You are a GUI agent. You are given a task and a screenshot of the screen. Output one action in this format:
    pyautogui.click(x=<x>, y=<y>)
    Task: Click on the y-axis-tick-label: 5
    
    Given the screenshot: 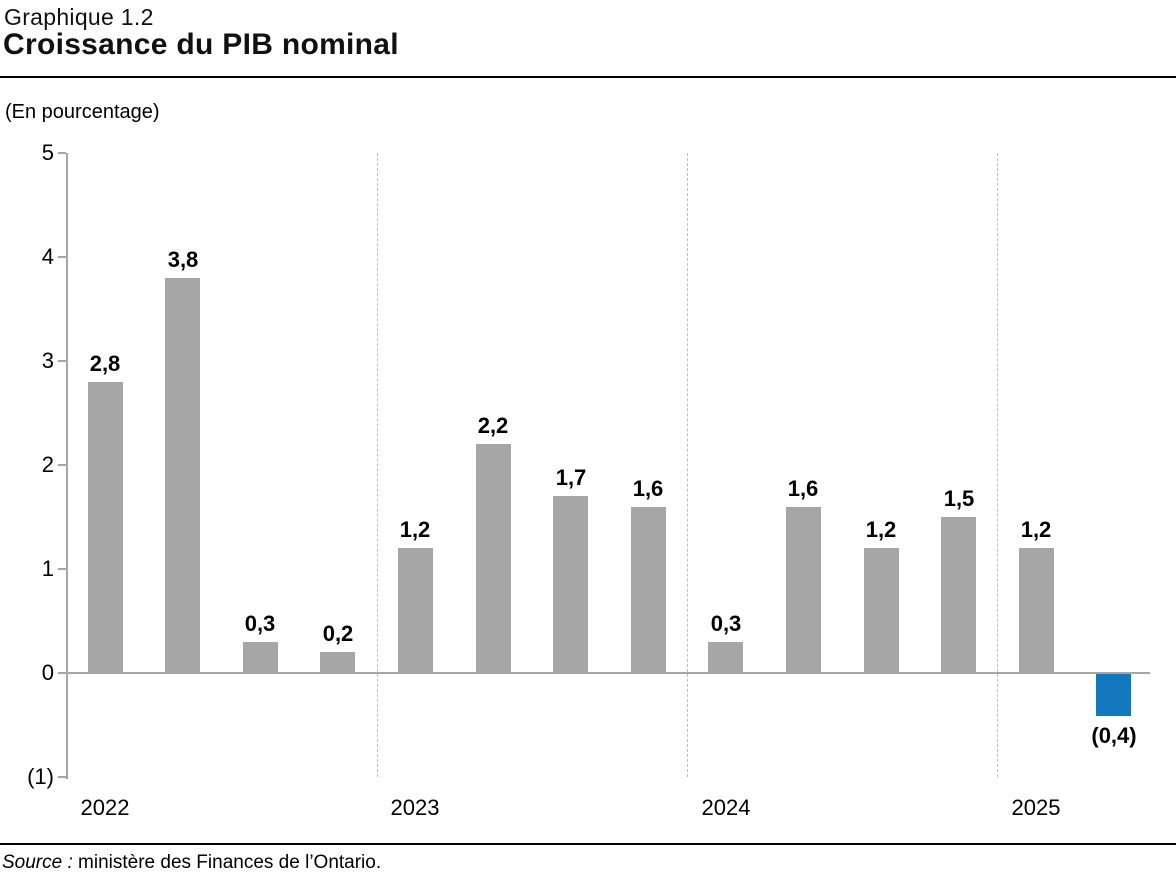 What is the action you would take?
    pyautogui.click(x=47, y=152)
    